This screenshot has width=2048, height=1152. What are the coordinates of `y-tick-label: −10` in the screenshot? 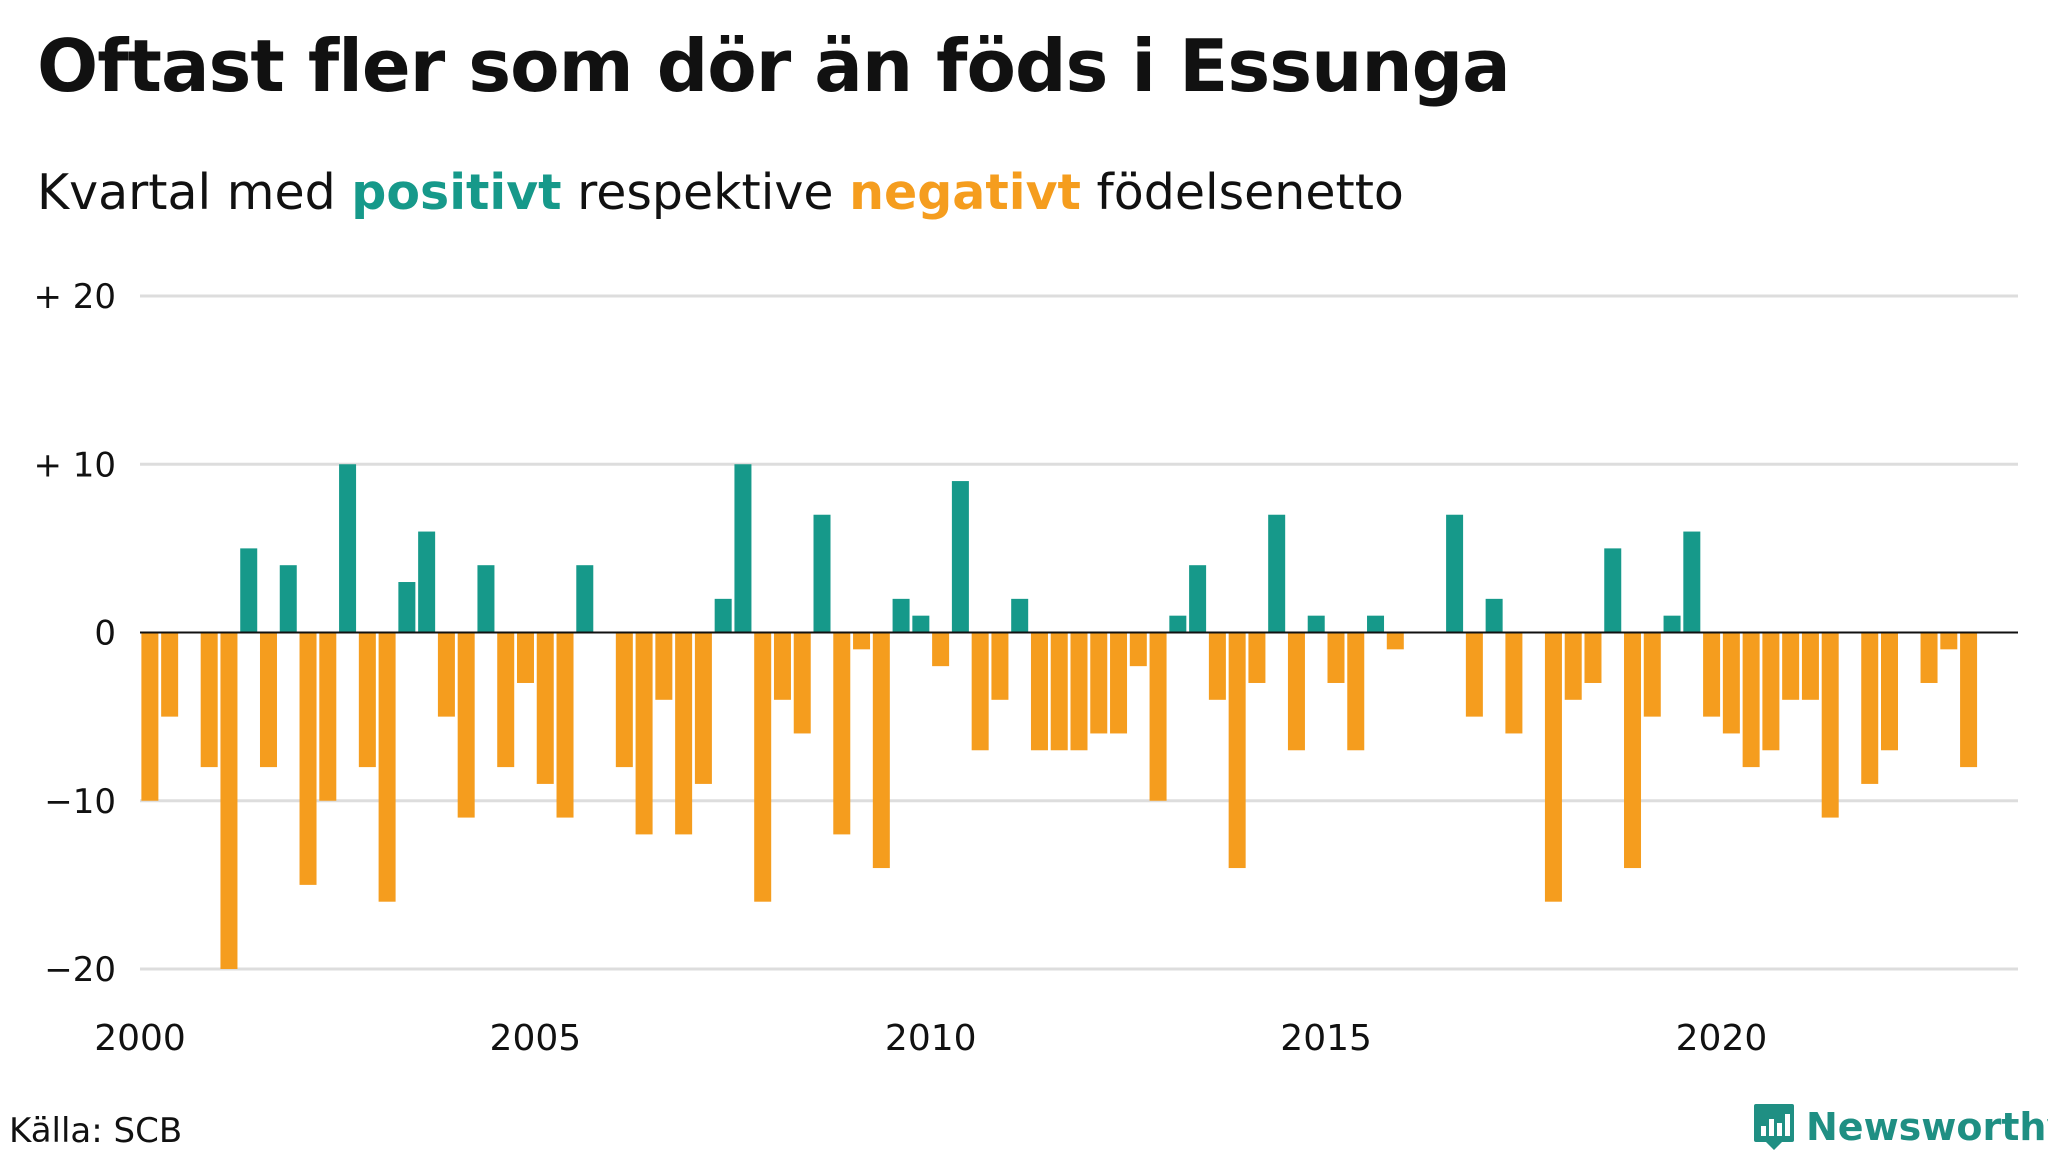 It's located at (80, 802).